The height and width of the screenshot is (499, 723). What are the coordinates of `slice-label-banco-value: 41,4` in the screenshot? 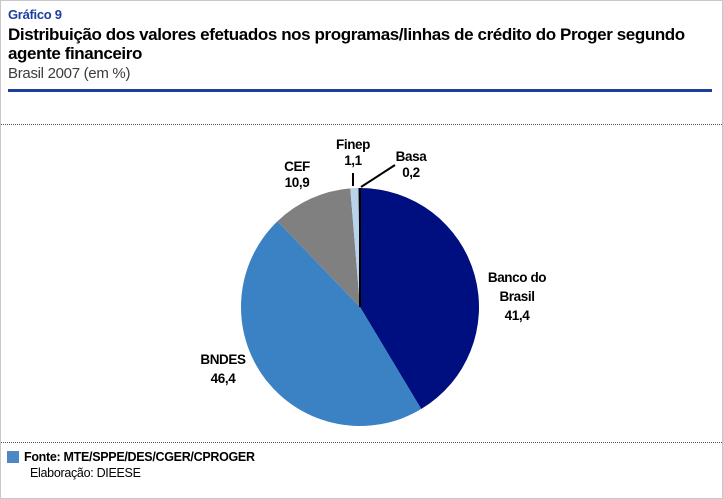 It's located at (517, 315).